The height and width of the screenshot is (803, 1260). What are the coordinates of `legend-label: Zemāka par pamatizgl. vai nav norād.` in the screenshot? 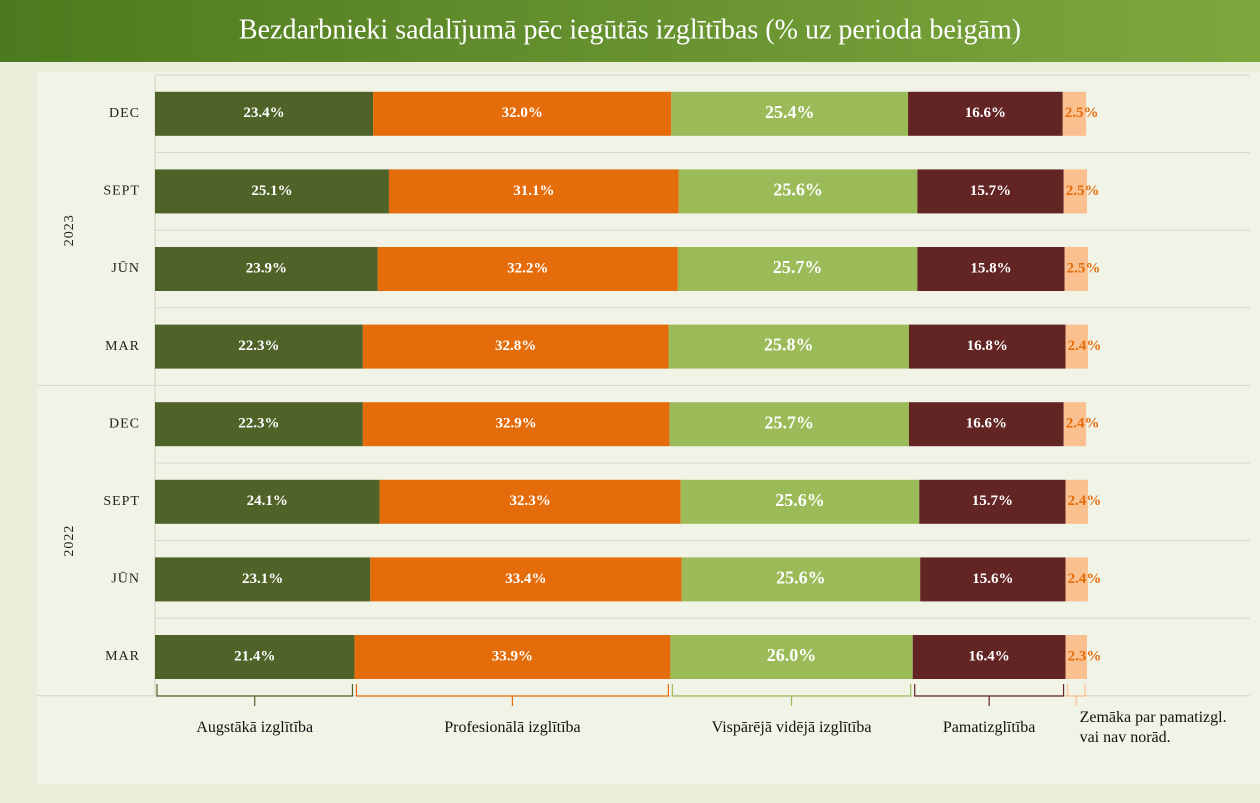 It's located at (1153, 727).